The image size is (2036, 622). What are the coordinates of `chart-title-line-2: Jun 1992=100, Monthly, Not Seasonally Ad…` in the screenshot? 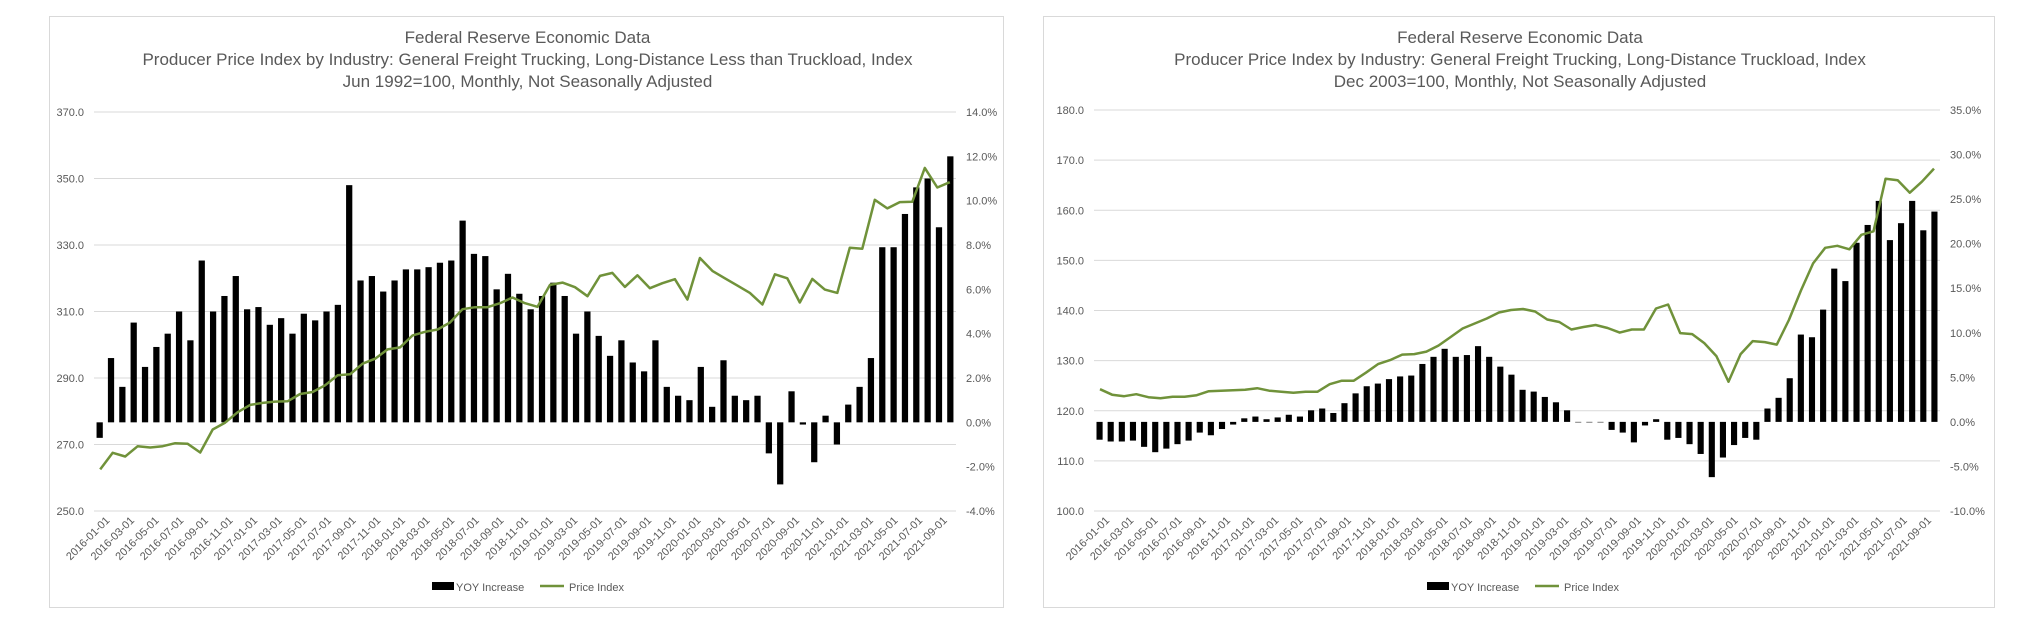 It's located at (528, 81).